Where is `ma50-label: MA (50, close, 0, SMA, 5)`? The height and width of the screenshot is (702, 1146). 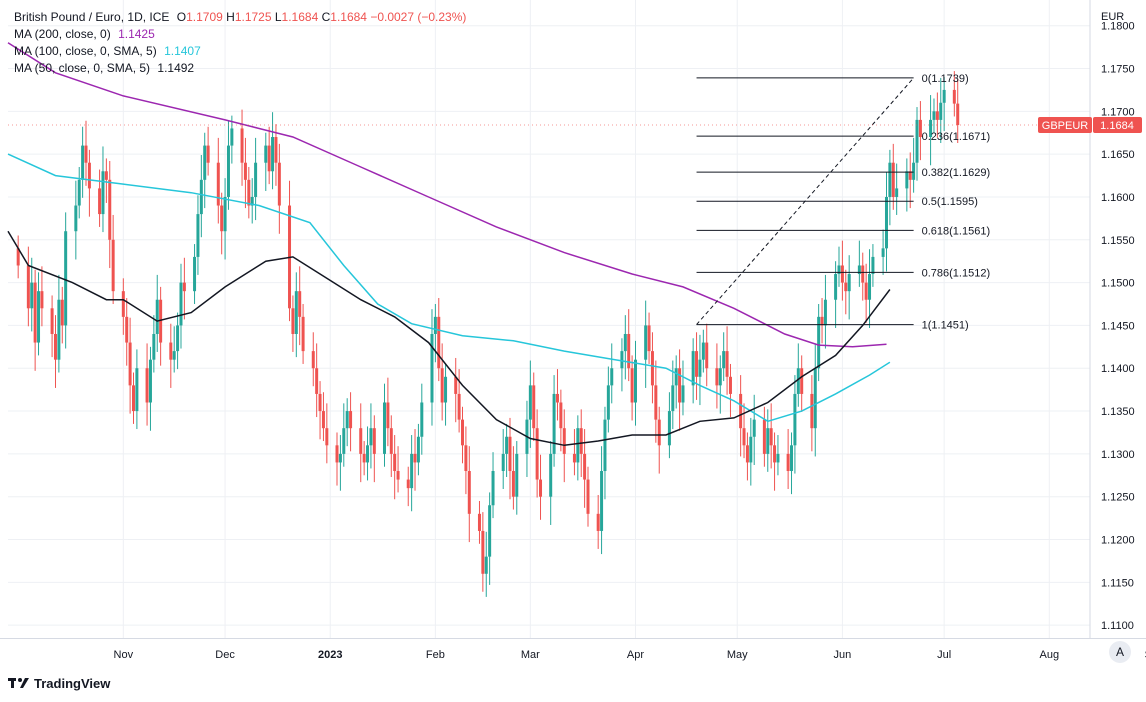 ma50-label: MA (50, close, 0, SMA, 5) is located at coordinates (82, 68).